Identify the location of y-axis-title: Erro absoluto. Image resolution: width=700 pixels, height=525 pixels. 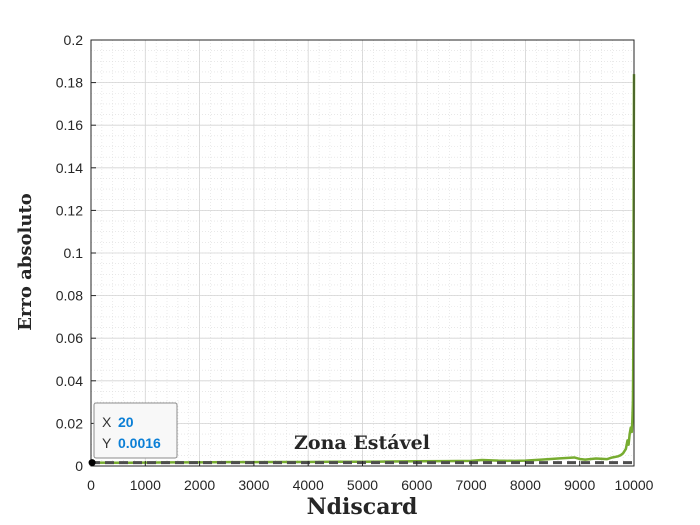
(25, 262).